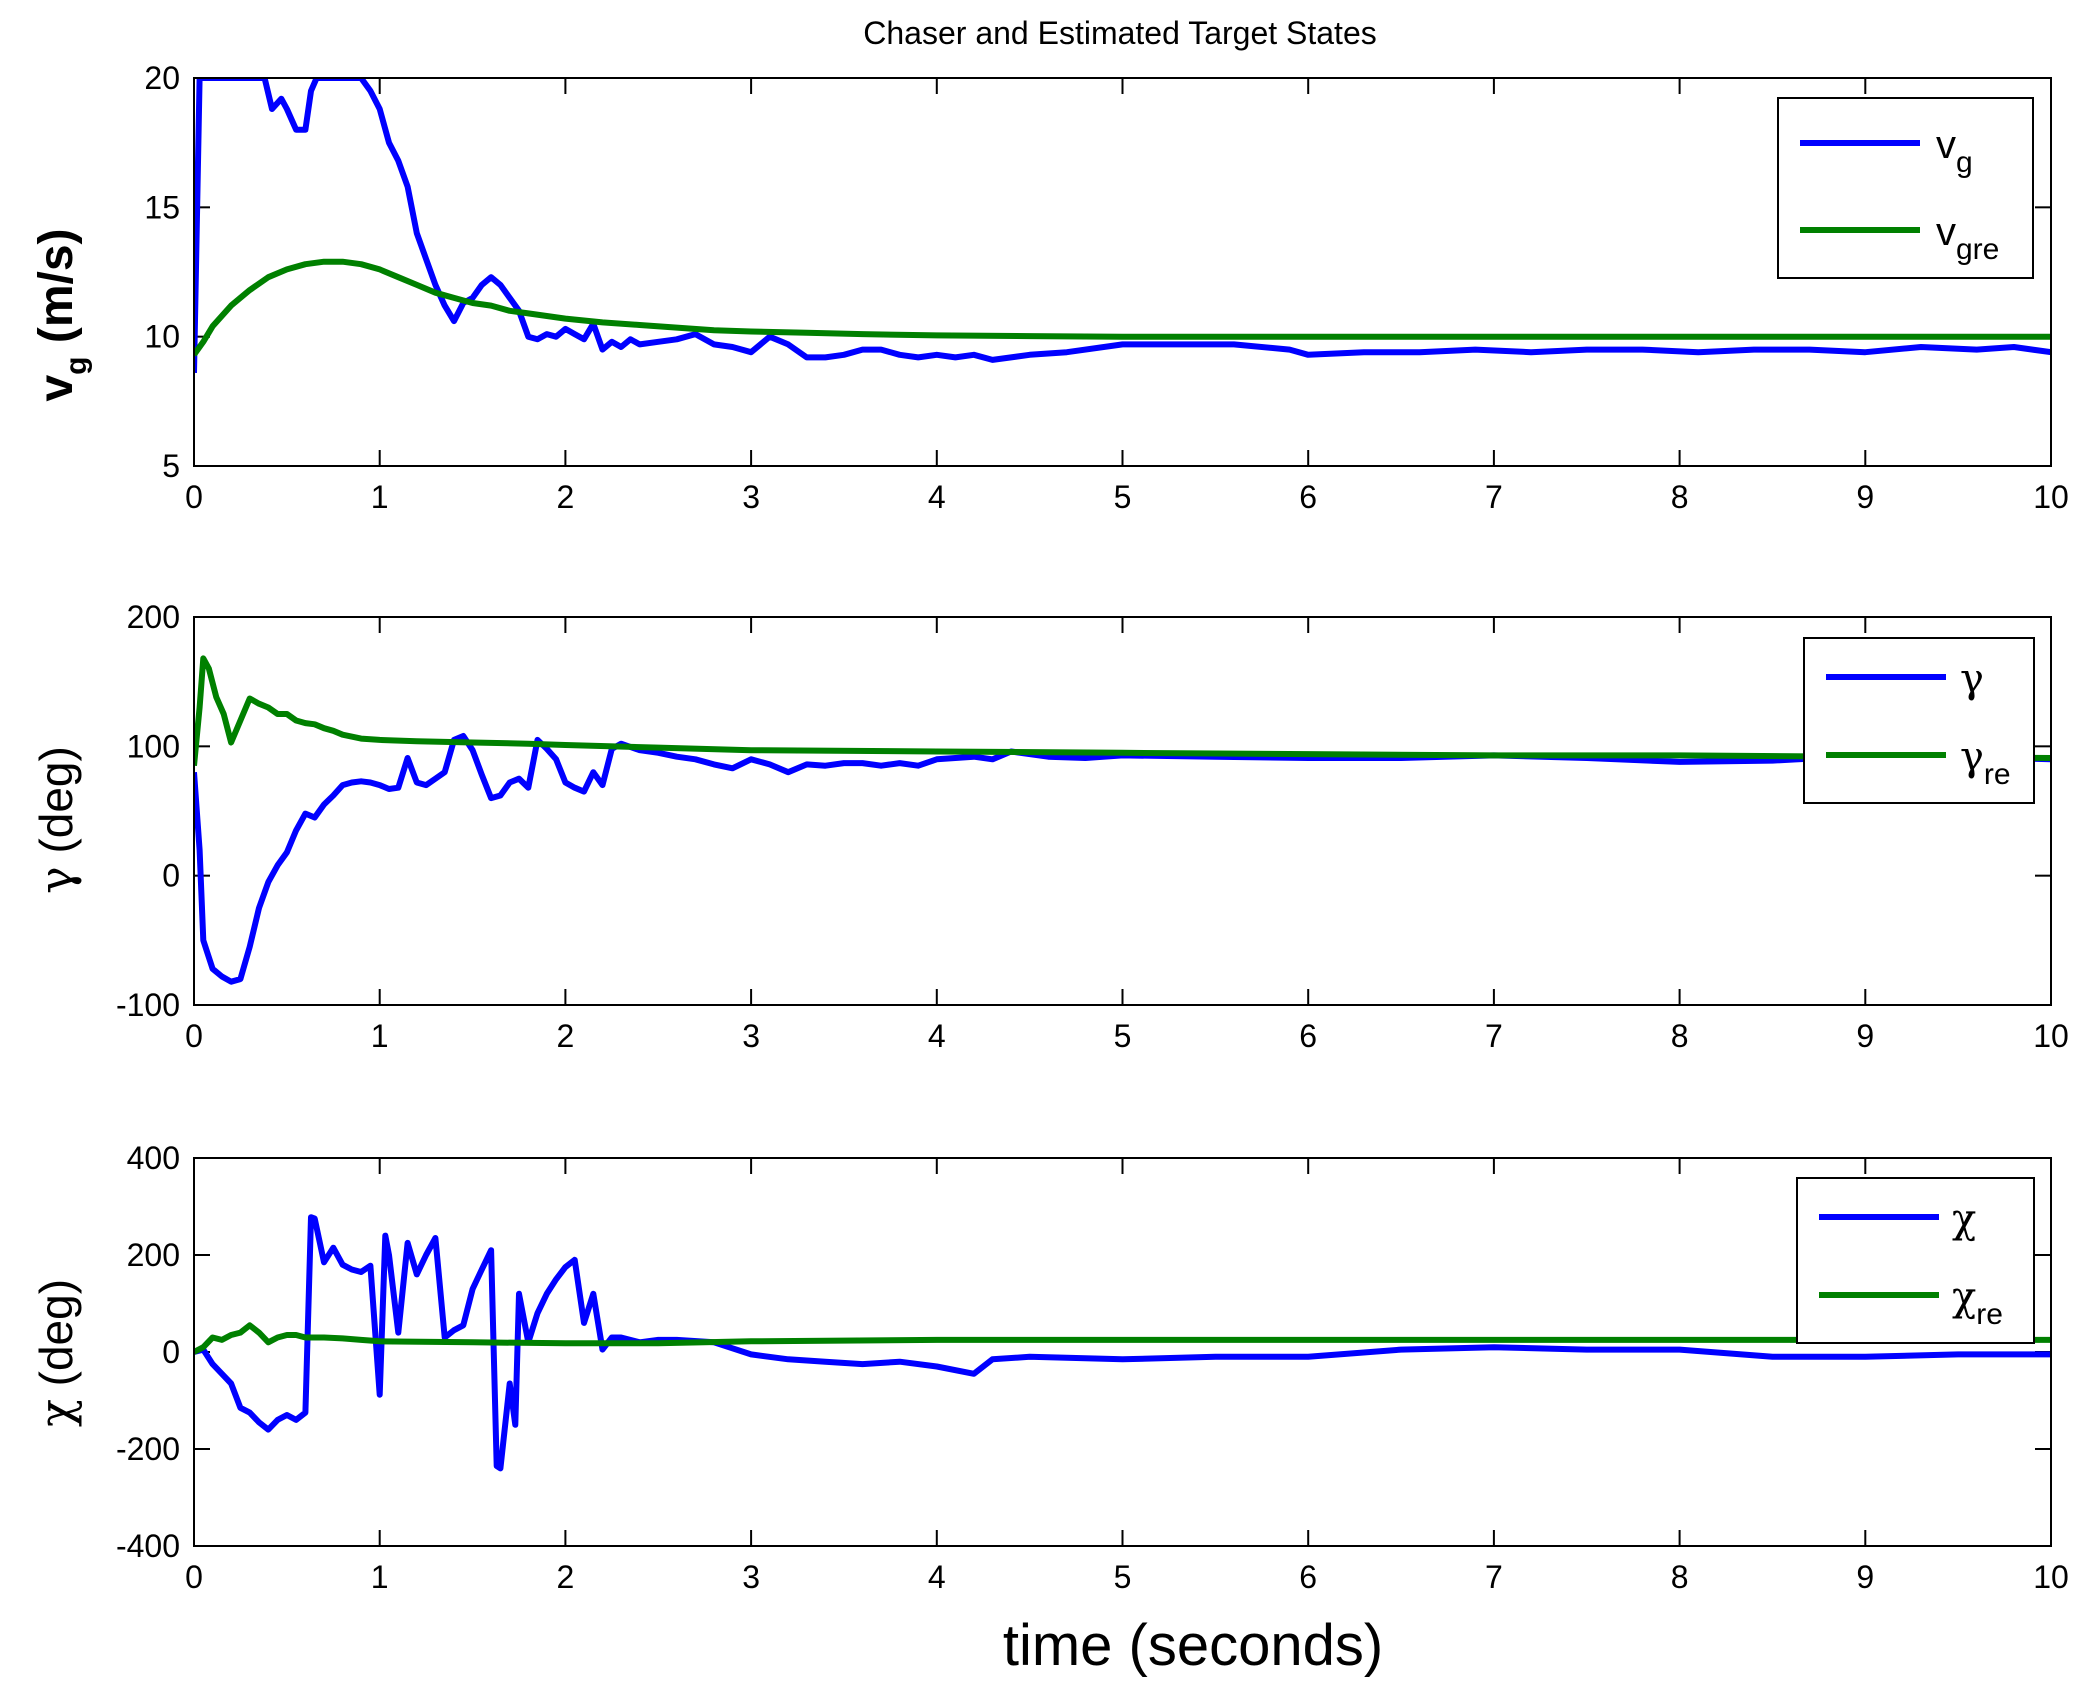 The width and height of the screenshot is (2087, 1694). Describe the element at coordinates (1680, 1577) in the screenshot. I see `panel-2-xtick-label: 8` at that location.